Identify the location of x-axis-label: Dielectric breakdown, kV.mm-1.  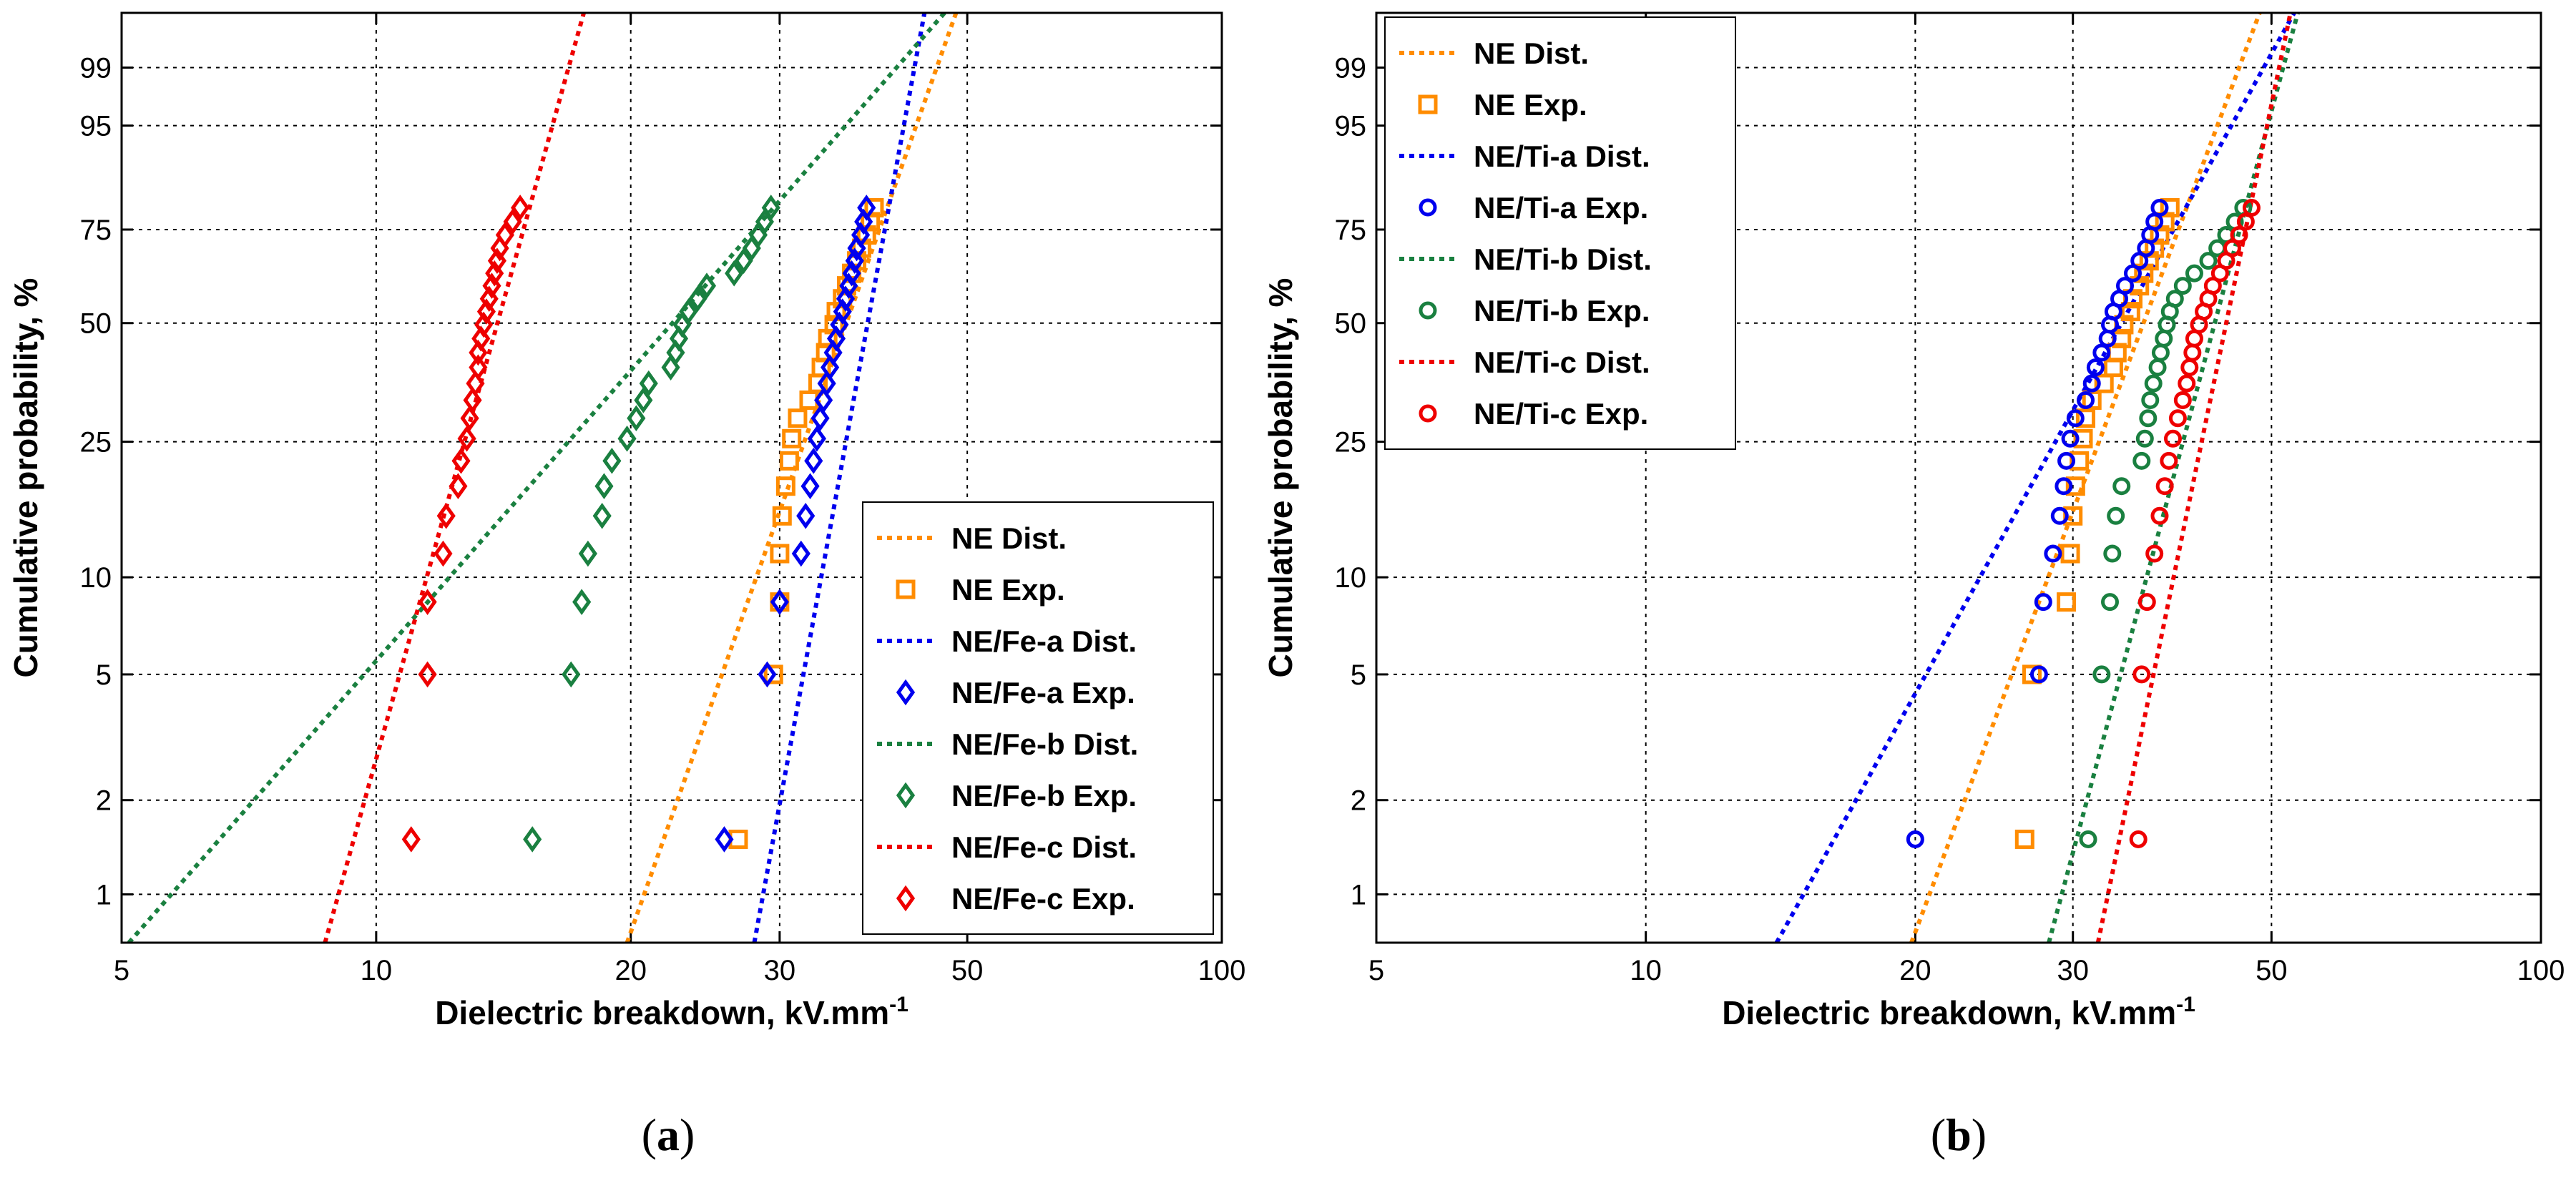
(672, 1012).